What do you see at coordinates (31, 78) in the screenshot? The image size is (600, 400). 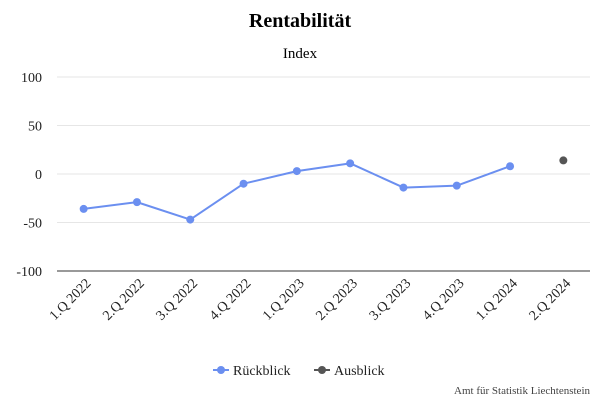 I see `y-tick-label: 100` at bounding box center [31, 78].